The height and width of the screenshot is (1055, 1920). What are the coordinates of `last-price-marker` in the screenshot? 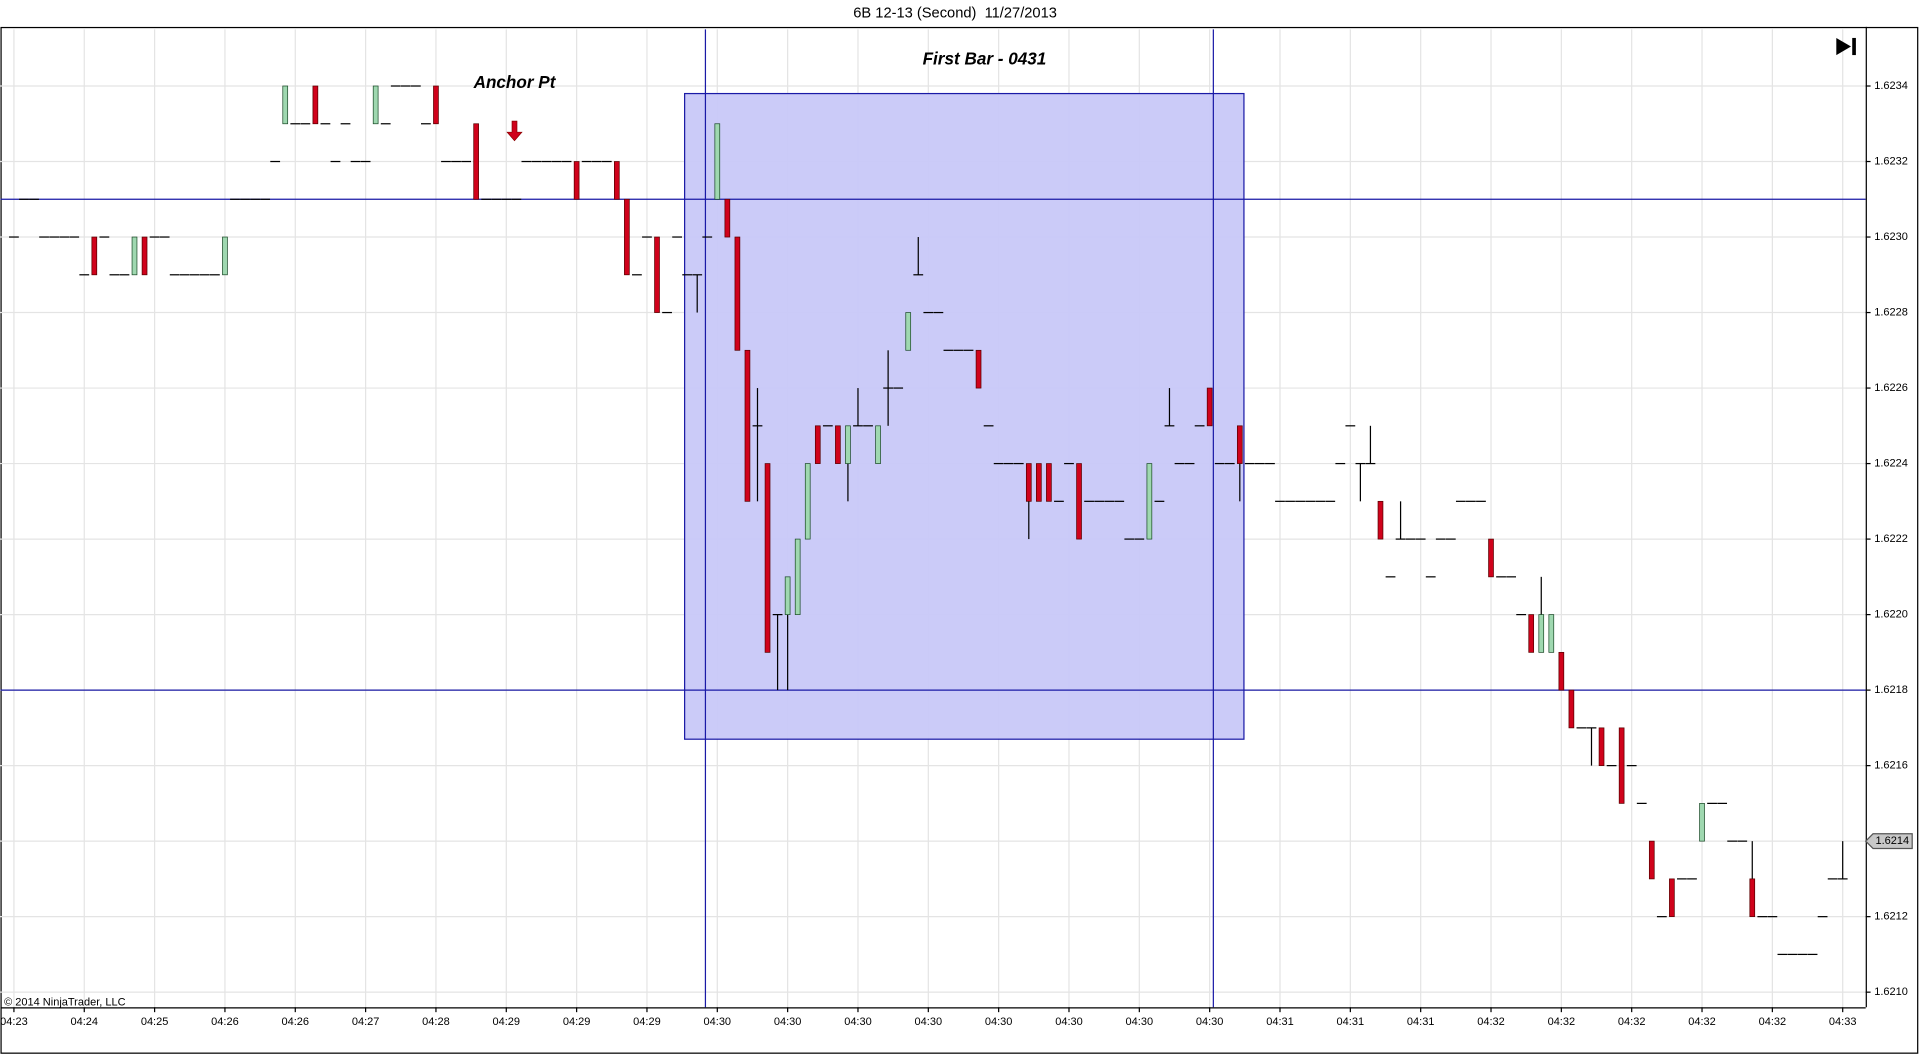 It's located at (1888, 841).